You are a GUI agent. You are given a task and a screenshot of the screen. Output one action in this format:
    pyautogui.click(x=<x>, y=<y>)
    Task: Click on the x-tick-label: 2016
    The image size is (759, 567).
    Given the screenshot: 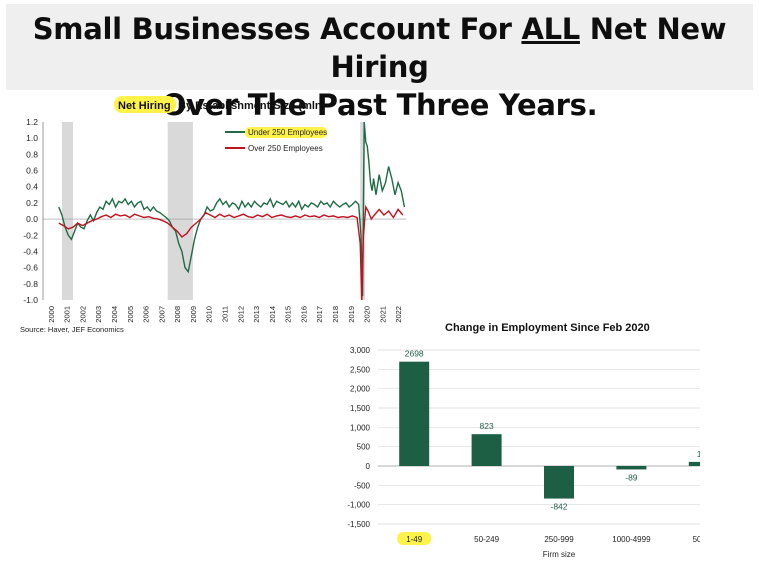 What is the action you would take?
    pyautogui.click(x=303, y=314)
    